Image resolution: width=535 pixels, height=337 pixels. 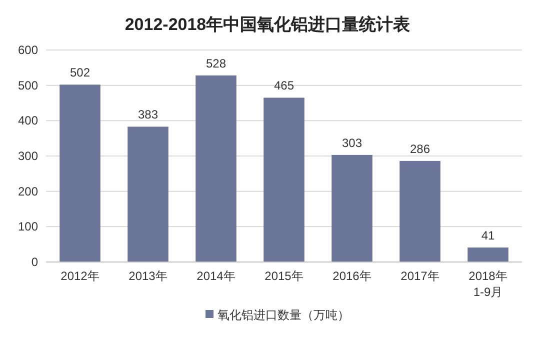 I want to click on x-tick-label: 2014年, so click(x=216, y=276).